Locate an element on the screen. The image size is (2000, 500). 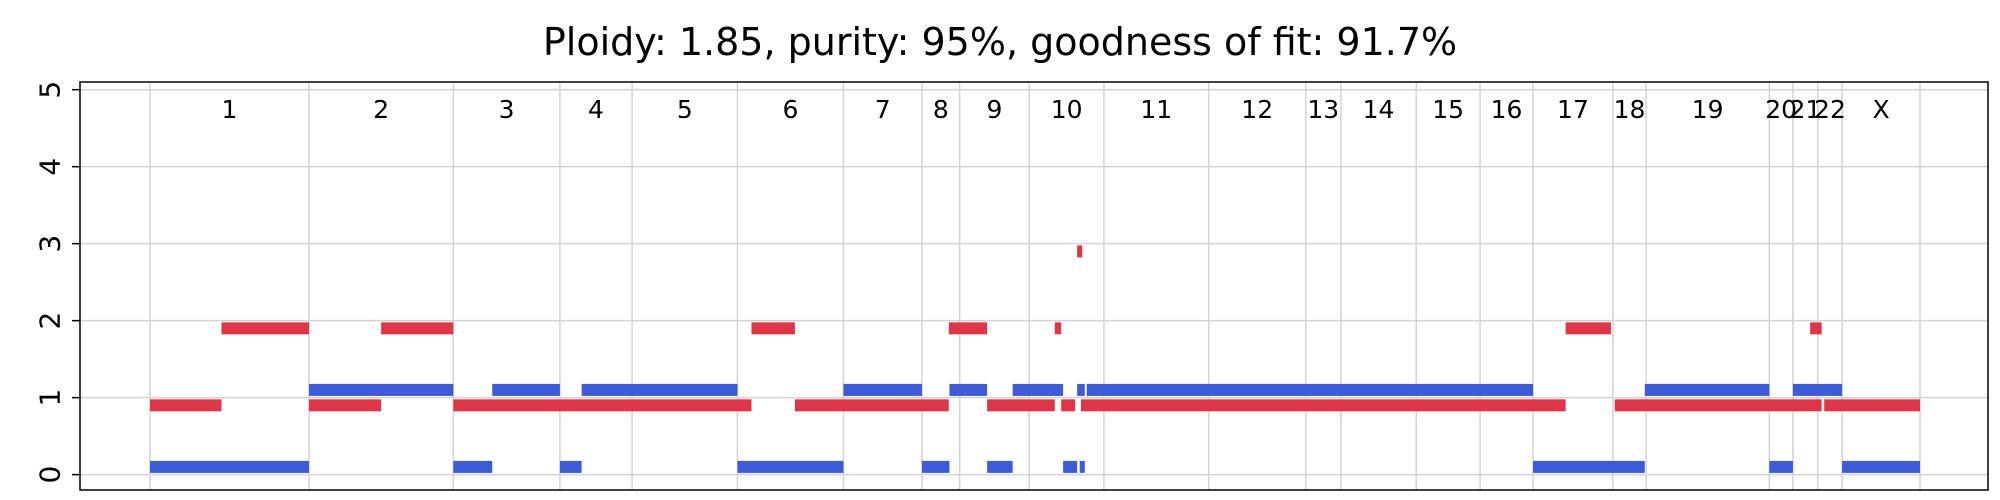
chromosome-label: 17 is located at coordinates (1573, 109).